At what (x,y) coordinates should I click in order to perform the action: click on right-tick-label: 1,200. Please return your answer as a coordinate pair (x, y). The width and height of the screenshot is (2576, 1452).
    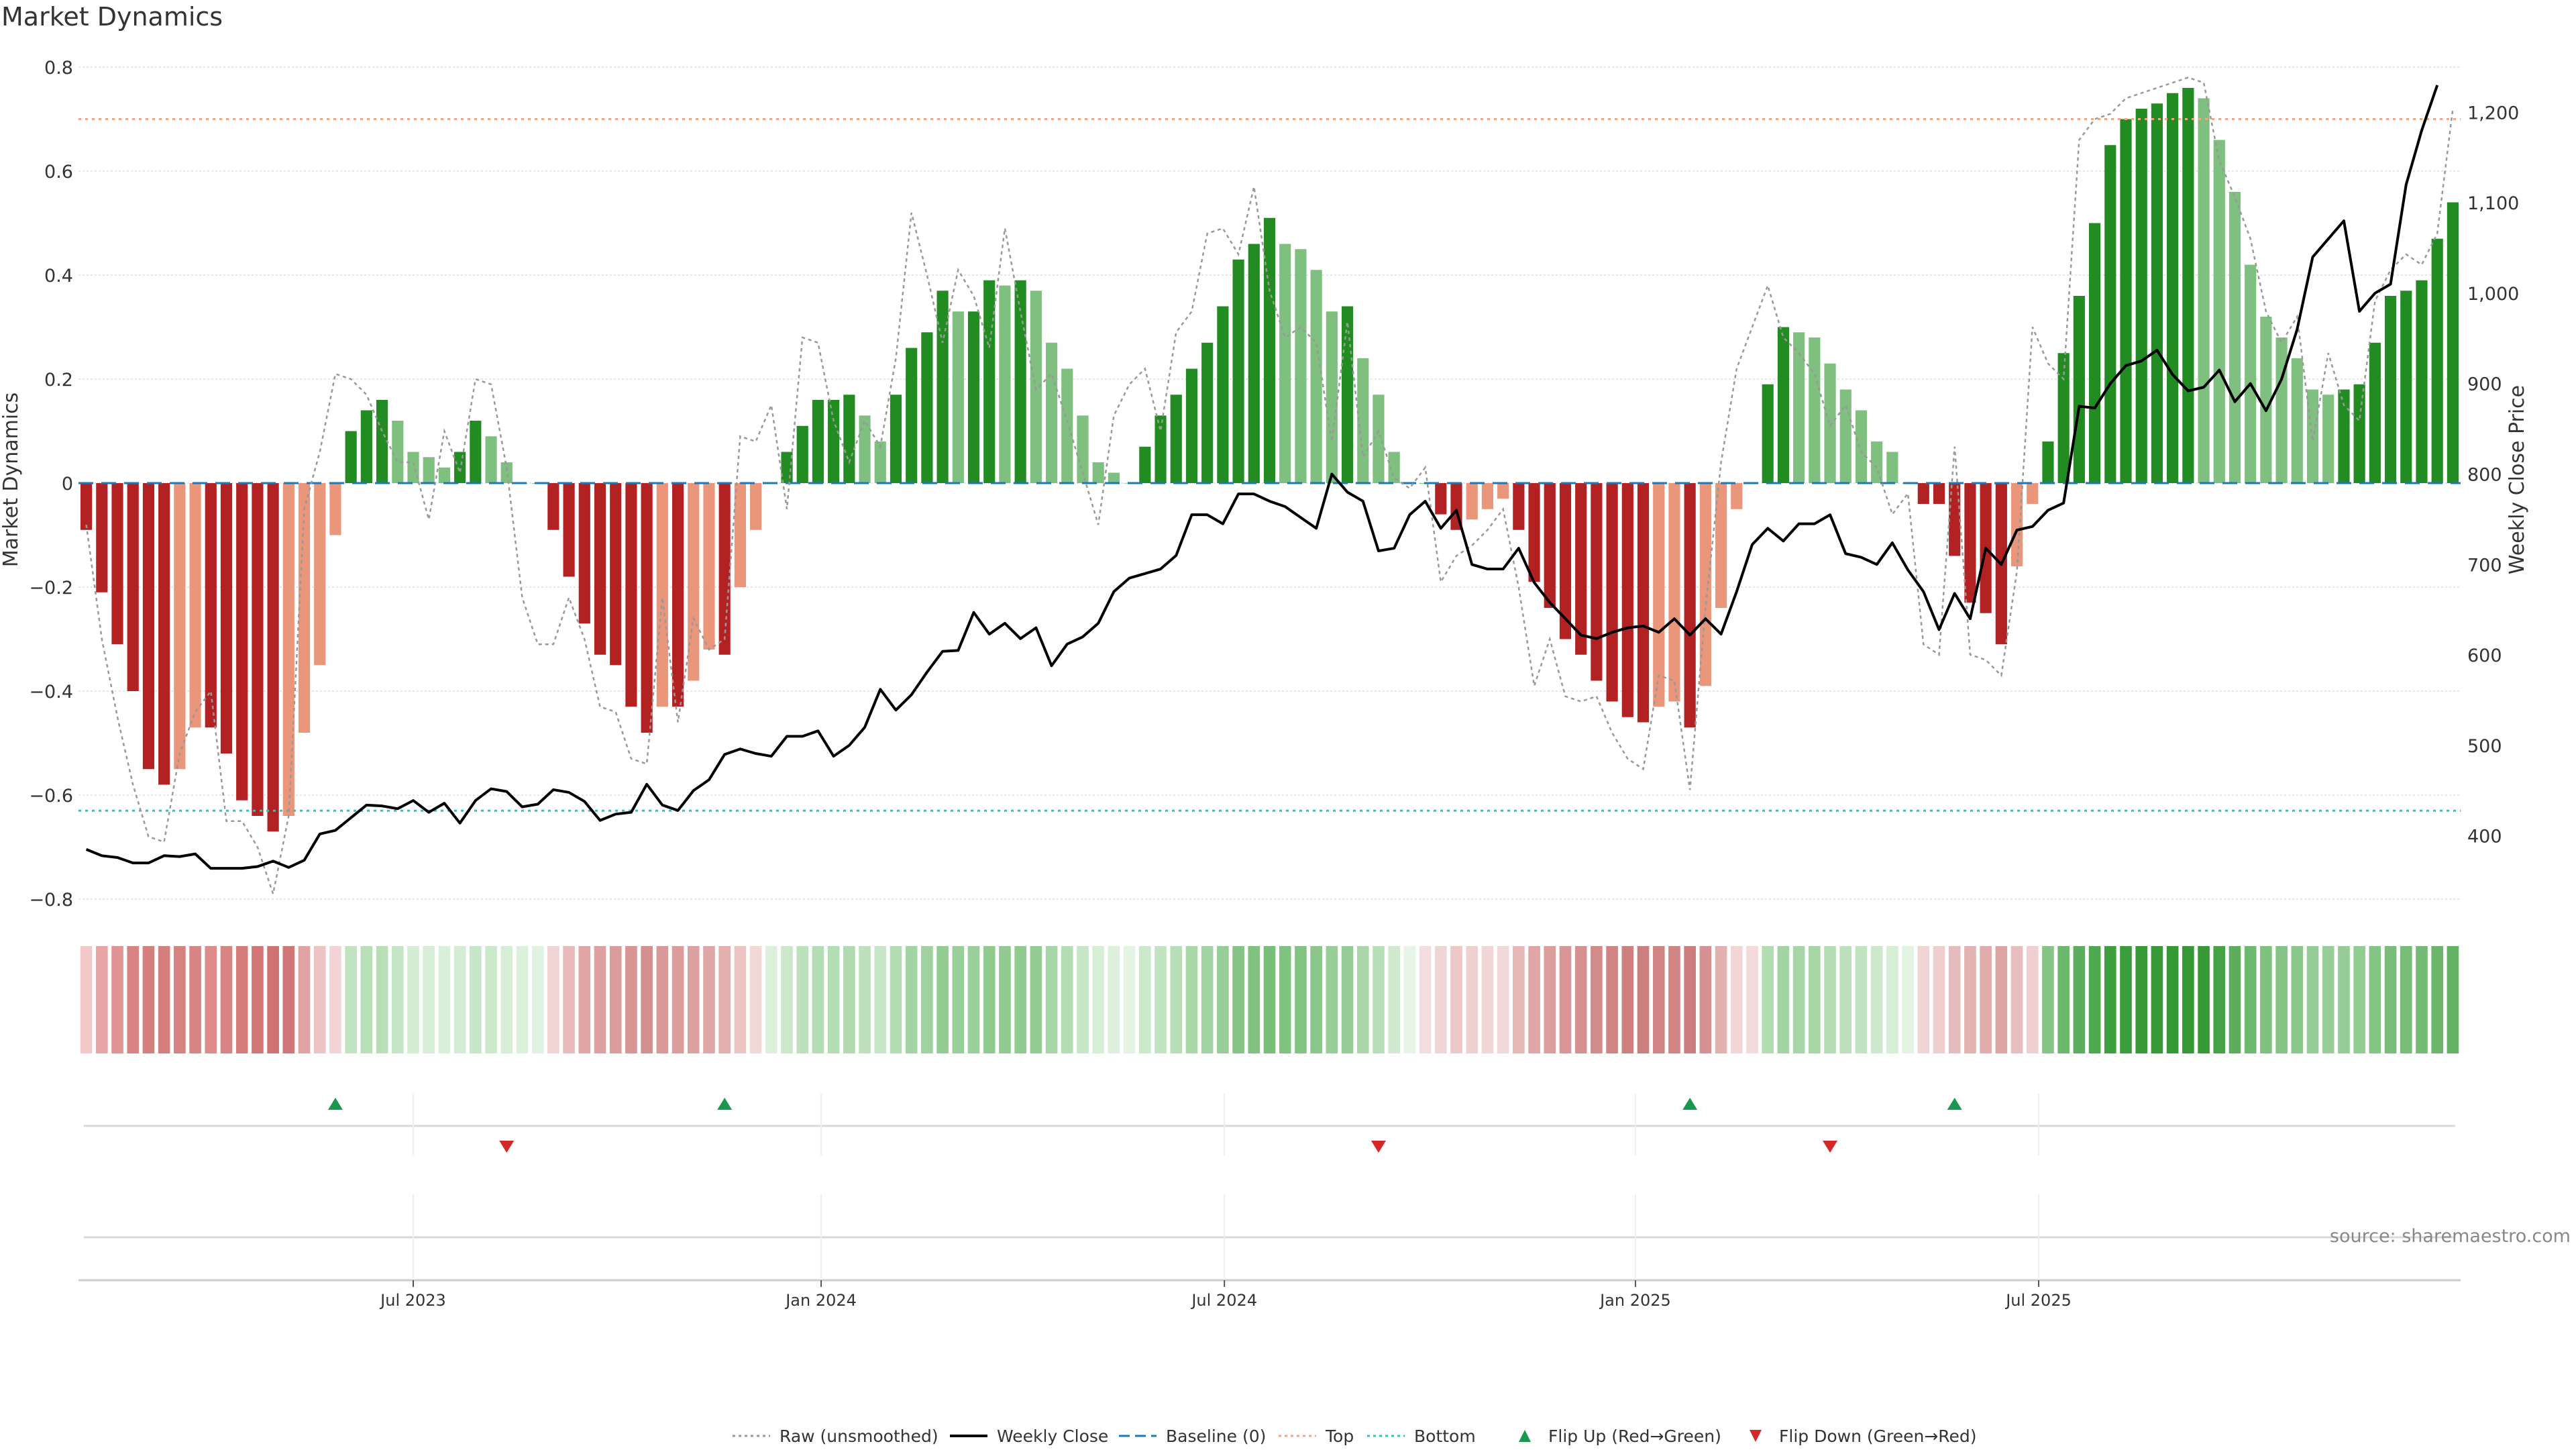
    Looking at the image, I should click on (2493, 113).